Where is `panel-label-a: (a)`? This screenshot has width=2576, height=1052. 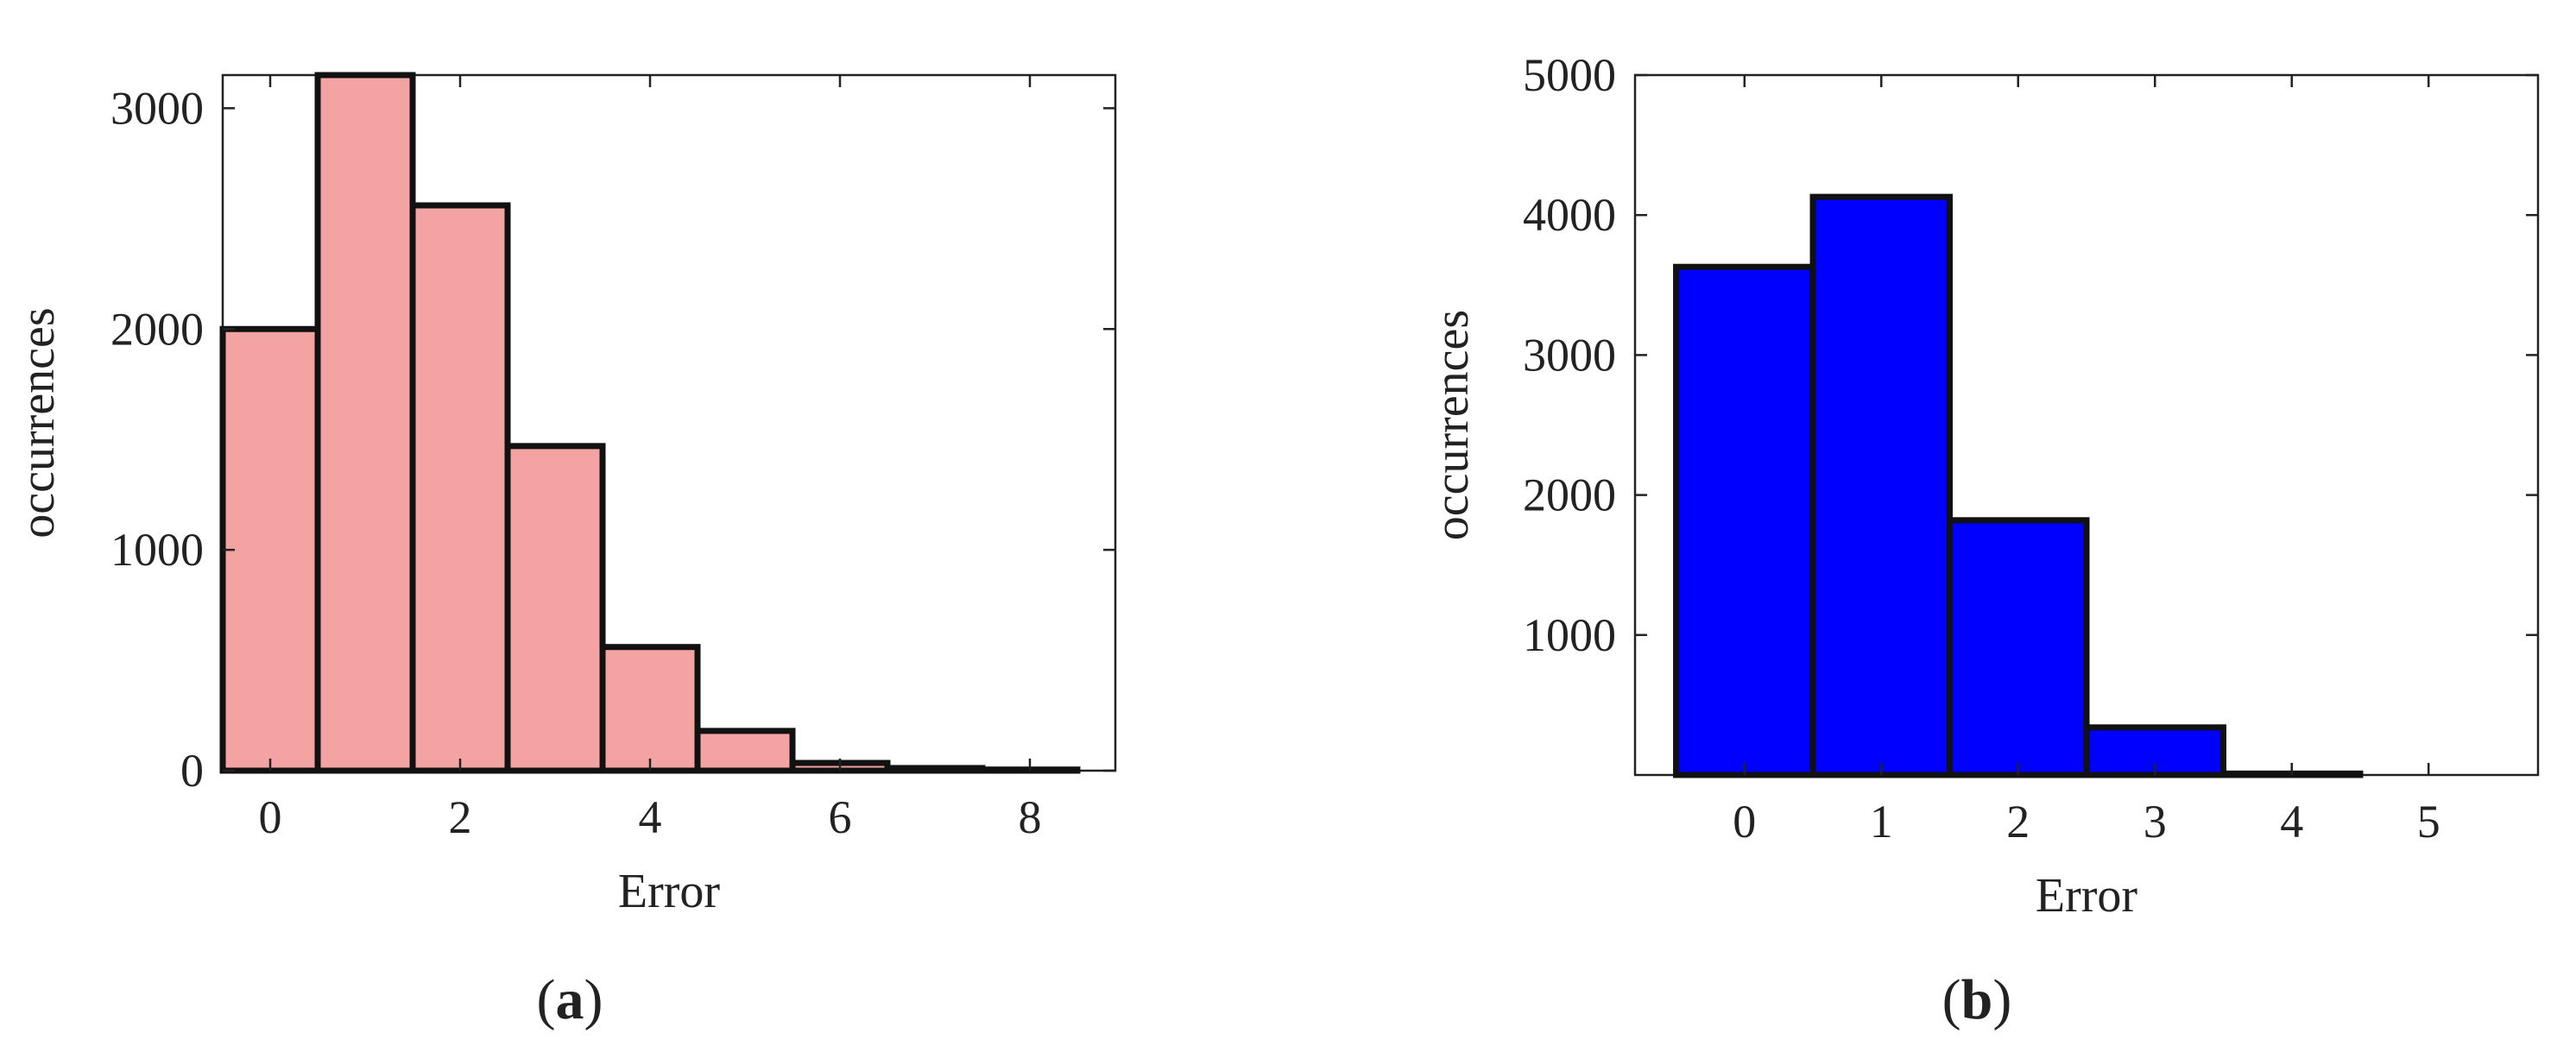
panel-label-a: (a) is located at coordinates (570, 1000).